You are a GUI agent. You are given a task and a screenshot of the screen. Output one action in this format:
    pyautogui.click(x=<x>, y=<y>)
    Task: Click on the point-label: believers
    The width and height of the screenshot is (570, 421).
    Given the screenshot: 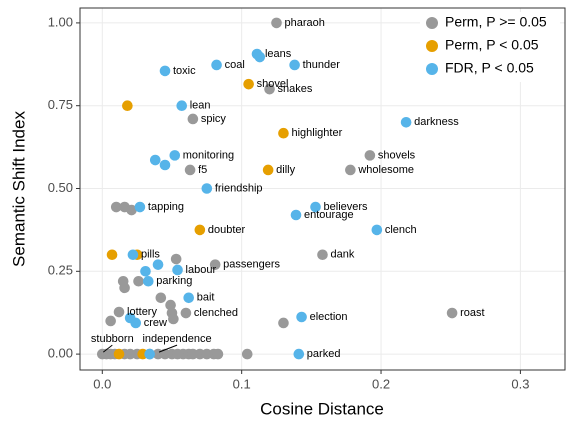 What is the action you would take?
    pyautogui.click(x=346, y=207)
    